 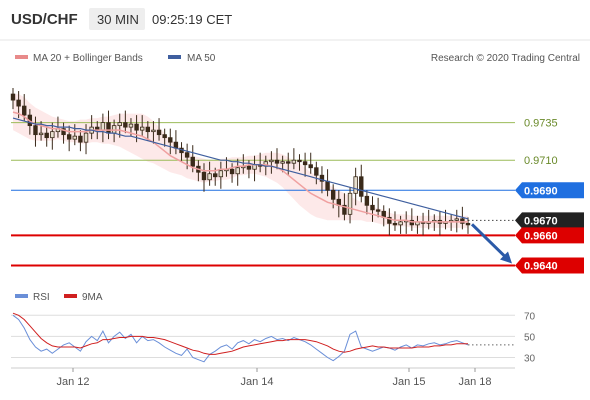 I want to click on level-0-9670-label: 0.9670, so click(x=541, y=221).